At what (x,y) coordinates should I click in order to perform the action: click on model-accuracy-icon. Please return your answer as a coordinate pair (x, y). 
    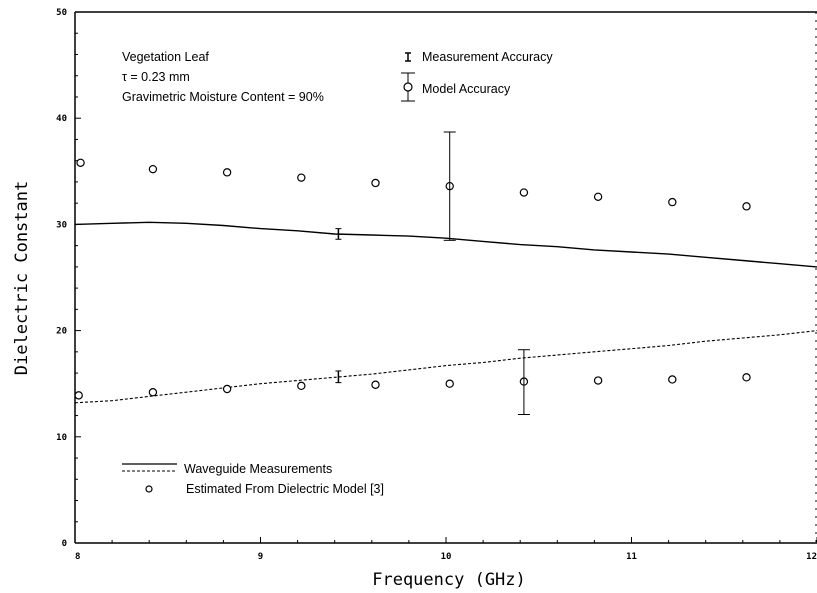
    Looking at the image, I should click on (408, 87).